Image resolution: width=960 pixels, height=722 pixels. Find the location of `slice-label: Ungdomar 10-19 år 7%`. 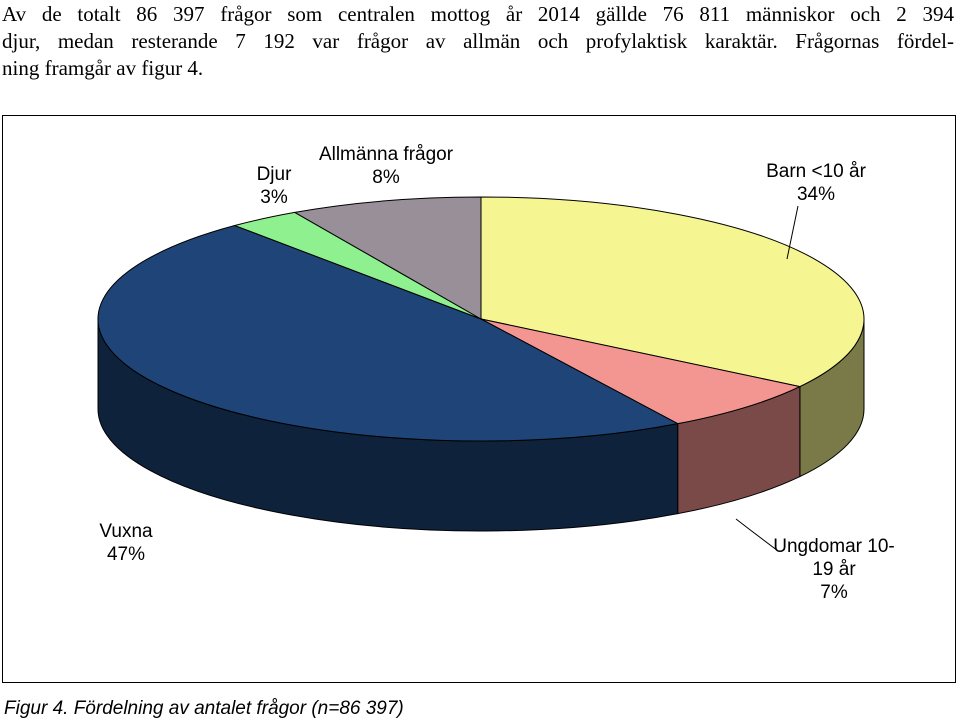

slice-label: Ungdomar 10-19 år 7% is located at coordinates (834, 569).